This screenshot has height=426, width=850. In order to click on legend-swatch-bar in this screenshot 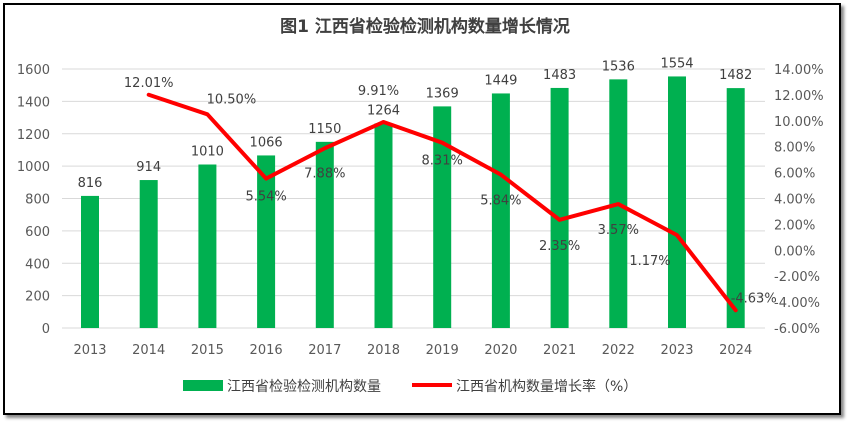, I will do `click(203, 385)`.